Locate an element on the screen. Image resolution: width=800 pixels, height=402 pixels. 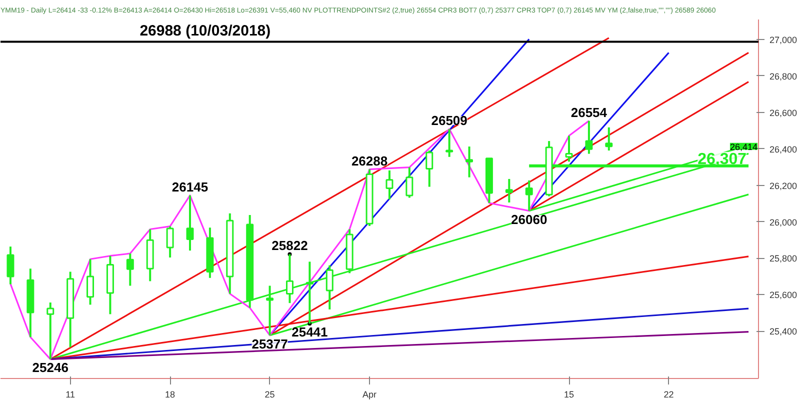
x-tick-label: 25 is located at coordinates (269, 395).